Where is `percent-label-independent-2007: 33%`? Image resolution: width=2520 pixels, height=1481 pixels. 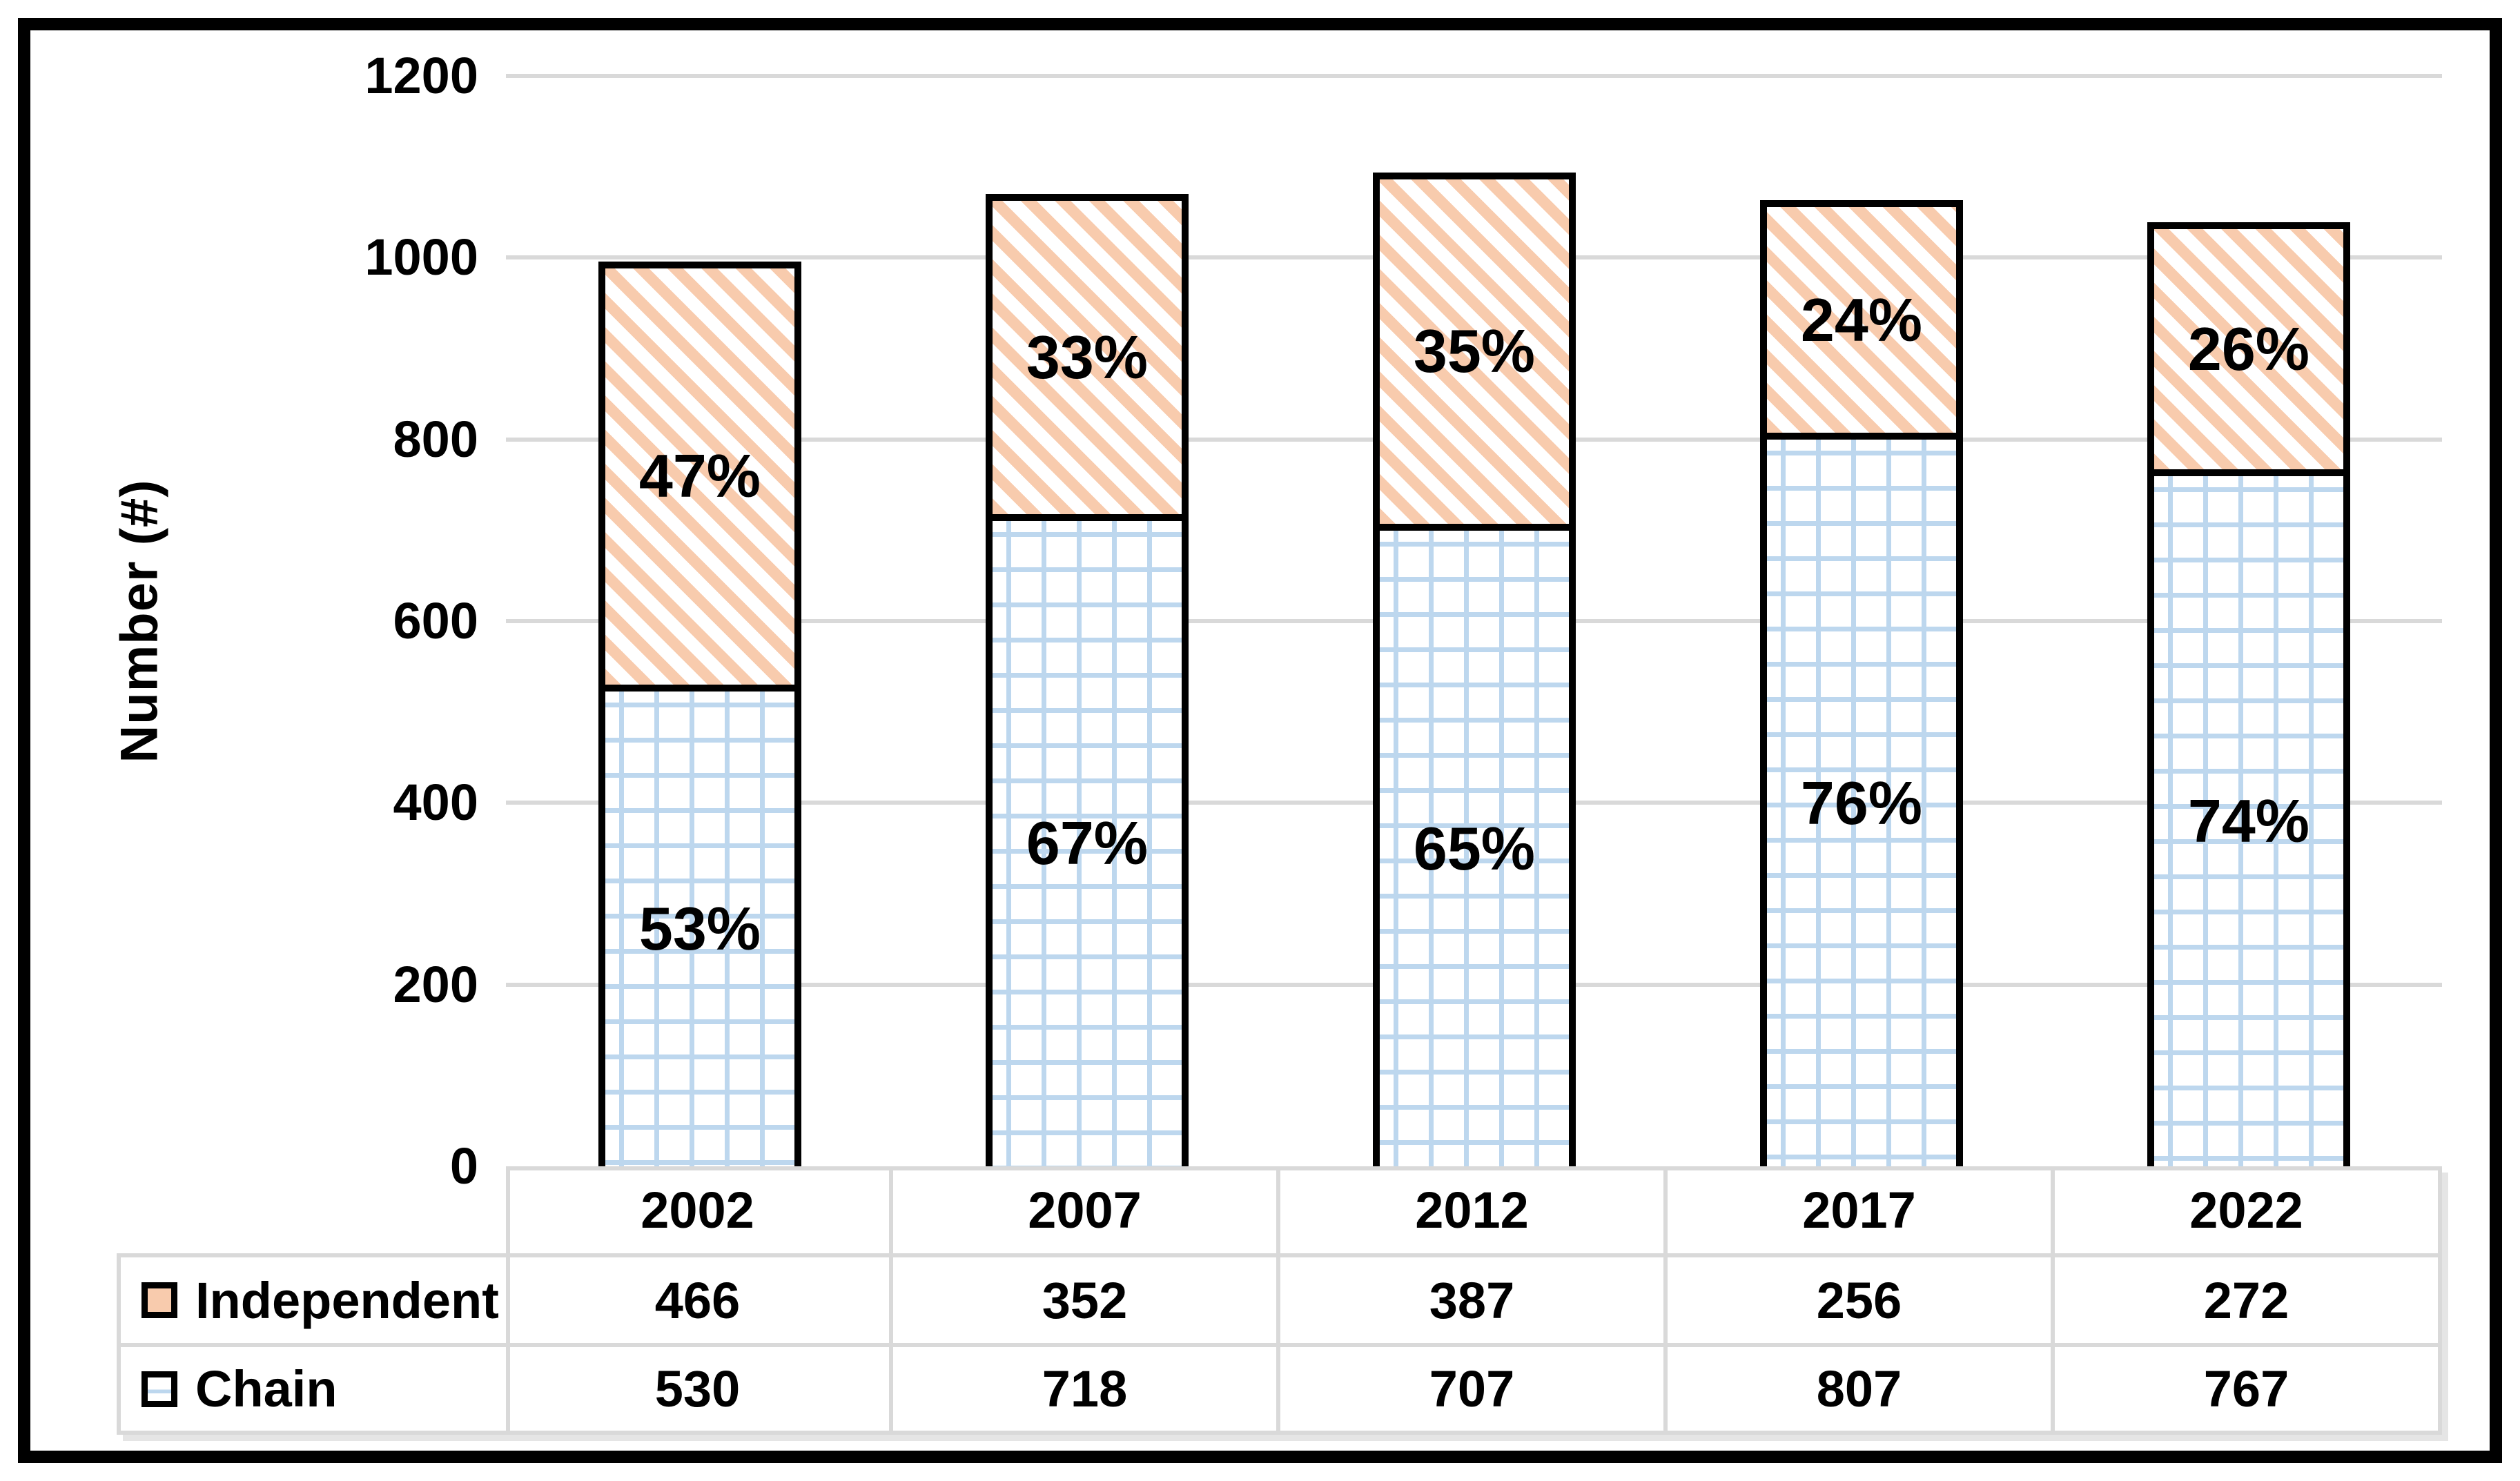 percent-label-independent-2007: 33% is located at coordinates (1087, 357).